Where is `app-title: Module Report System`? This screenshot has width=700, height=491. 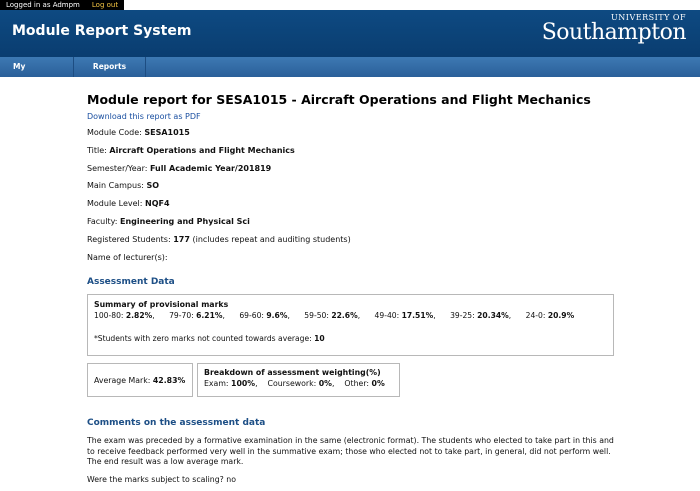
app-title: Module Report System is located at coordinates (102, 31).